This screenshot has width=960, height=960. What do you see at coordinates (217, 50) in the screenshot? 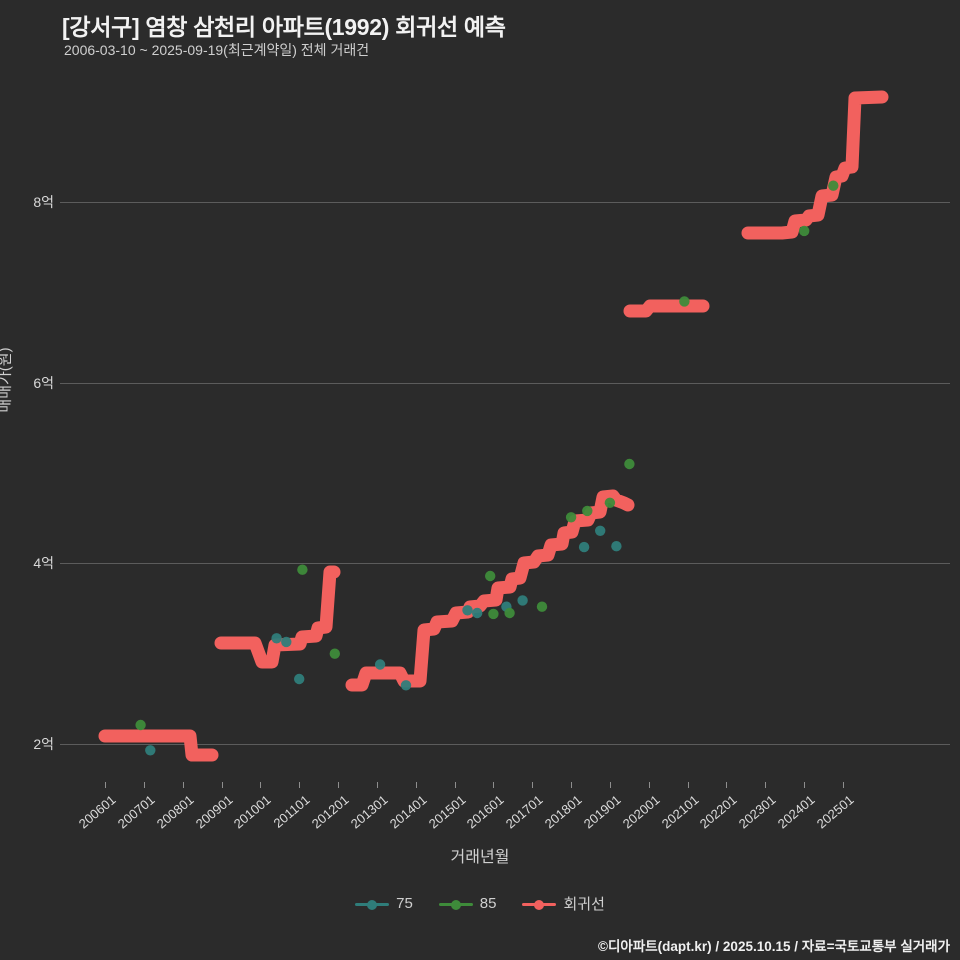
I see `chart-subtitle: 2006-03-10 ~ 2025-09-19(최근계약일) 전체 거래건` at bounding box center [217, 50].